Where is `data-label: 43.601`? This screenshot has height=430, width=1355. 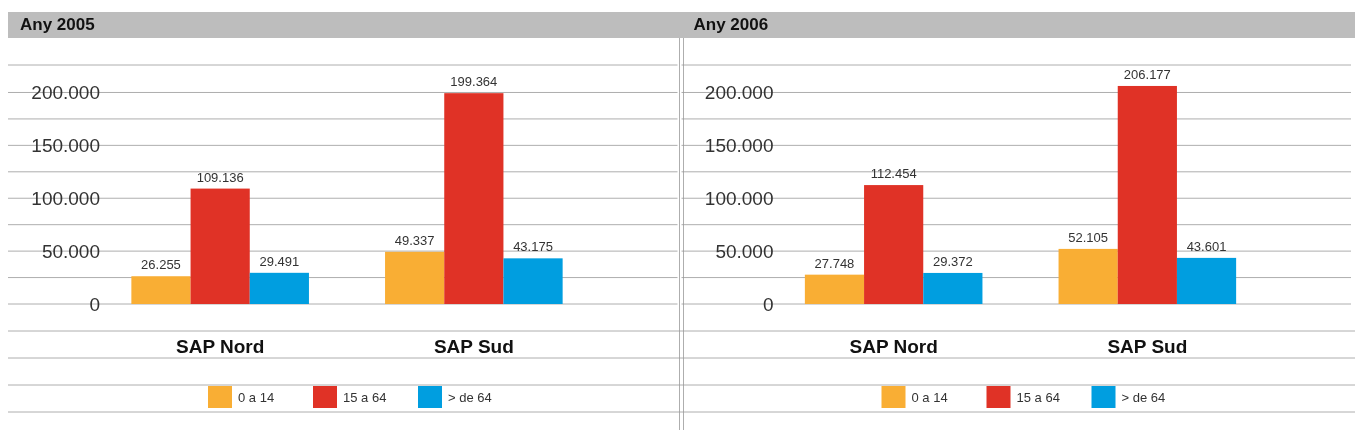
data-label: 43.601 is located at coordinates (1206, 246).